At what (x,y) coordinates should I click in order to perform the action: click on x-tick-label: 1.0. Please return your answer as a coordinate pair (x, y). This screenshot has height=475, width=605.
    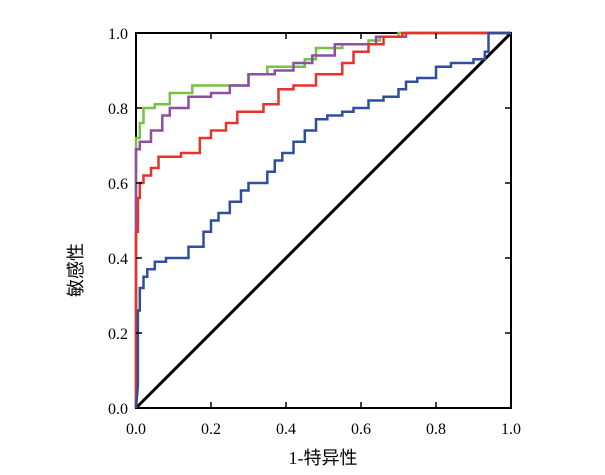
    Looking at the image, I should click on (511, 429).